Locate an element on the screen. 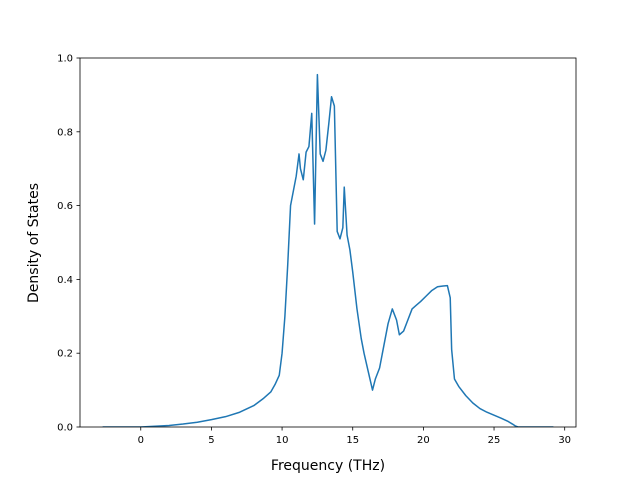 The image size is (640, 480). y-tick-label: 0.4 is located at coordinates (65, 280).